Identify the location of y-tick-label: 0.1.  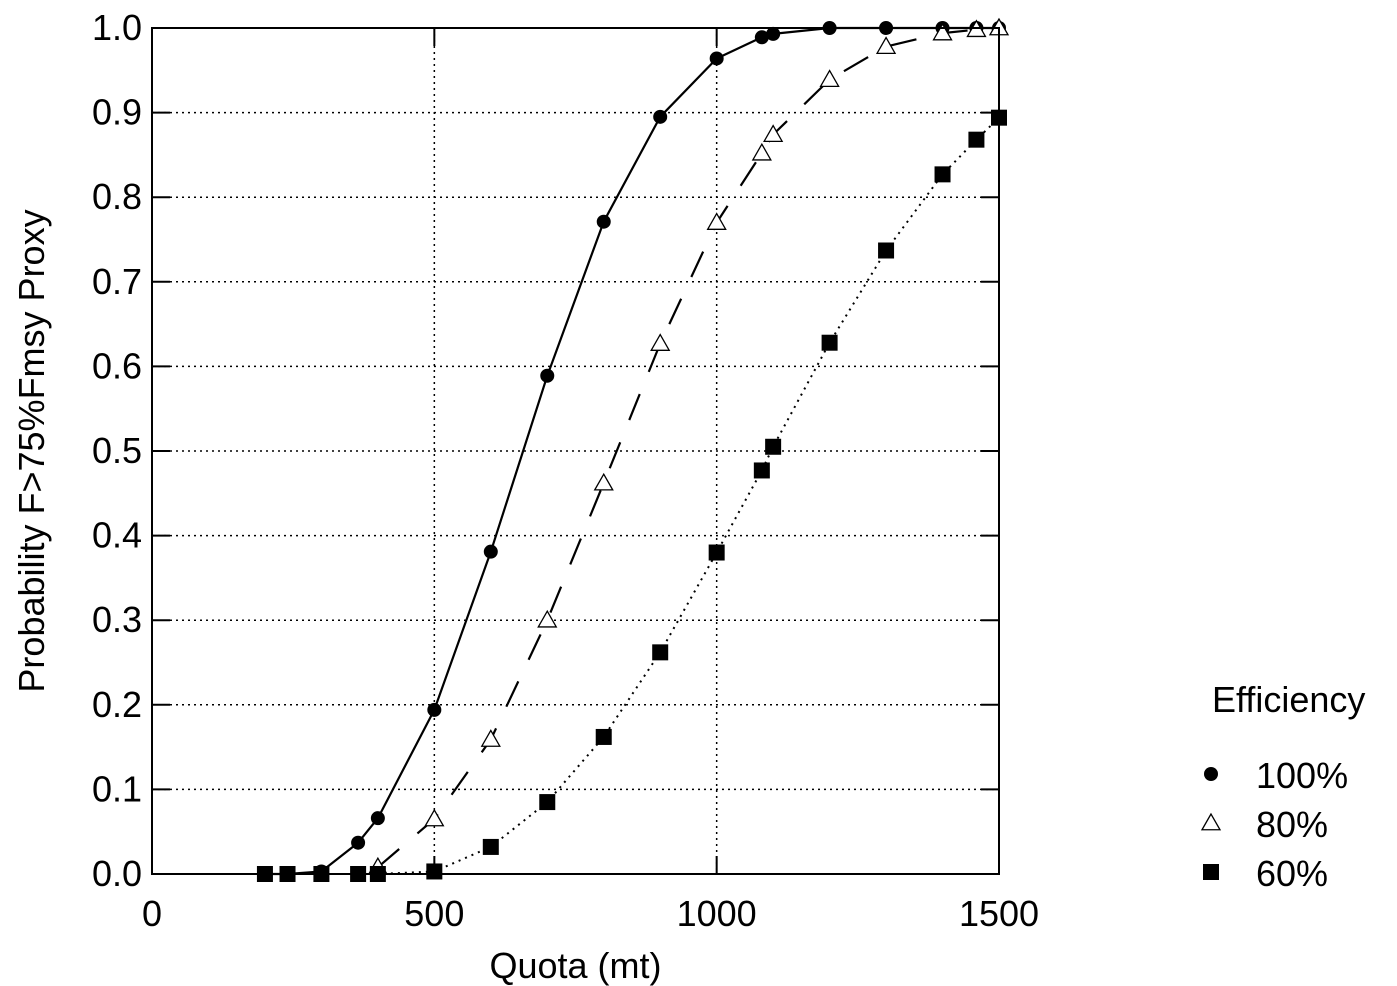
(117, 788).